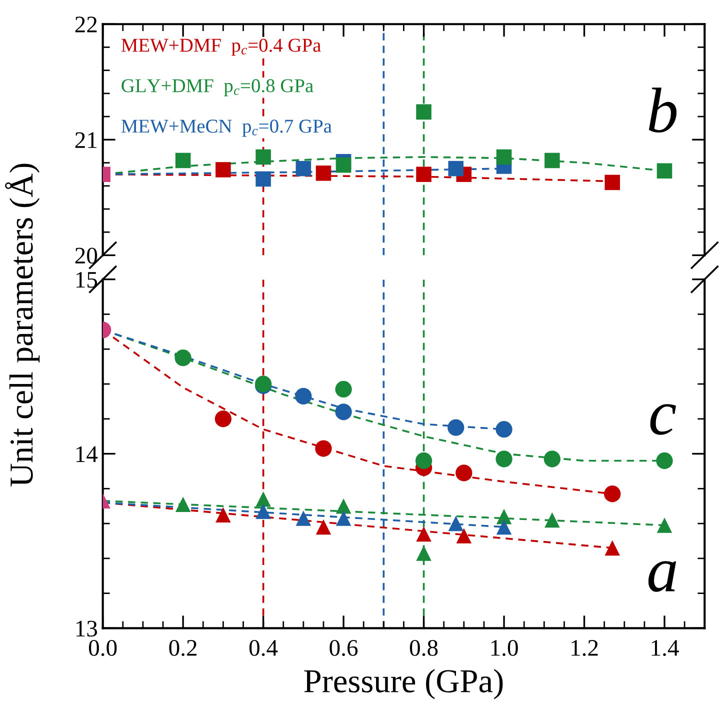 The width and height of the screenshot is (719, 709). What do you see at coordinates (183, 648) in the screenshot?
I see `x-tick-label: 0.2` at bounding box center [183, 648].